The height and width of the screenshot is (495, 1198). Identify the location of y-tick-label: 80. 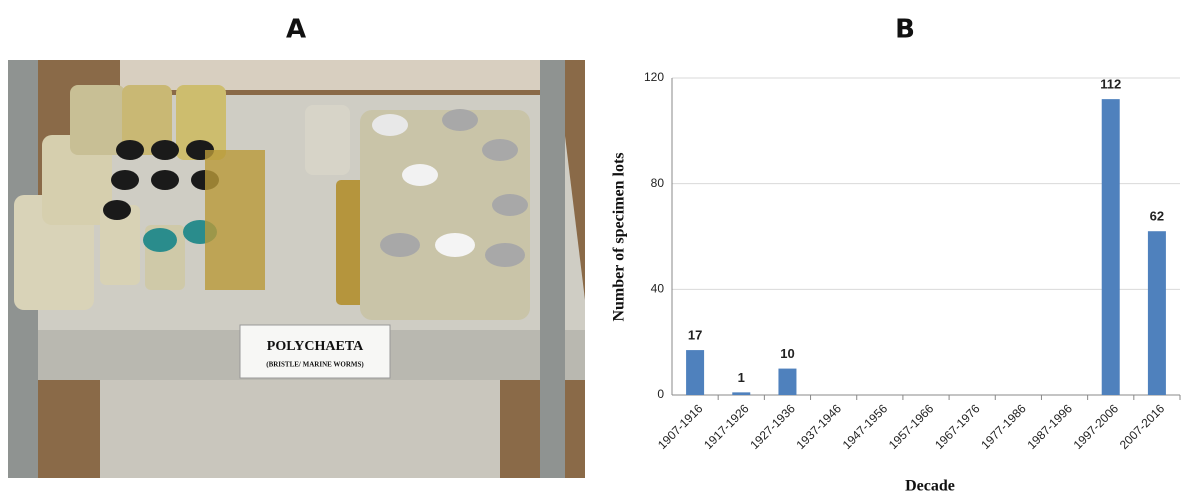
(658, 183).